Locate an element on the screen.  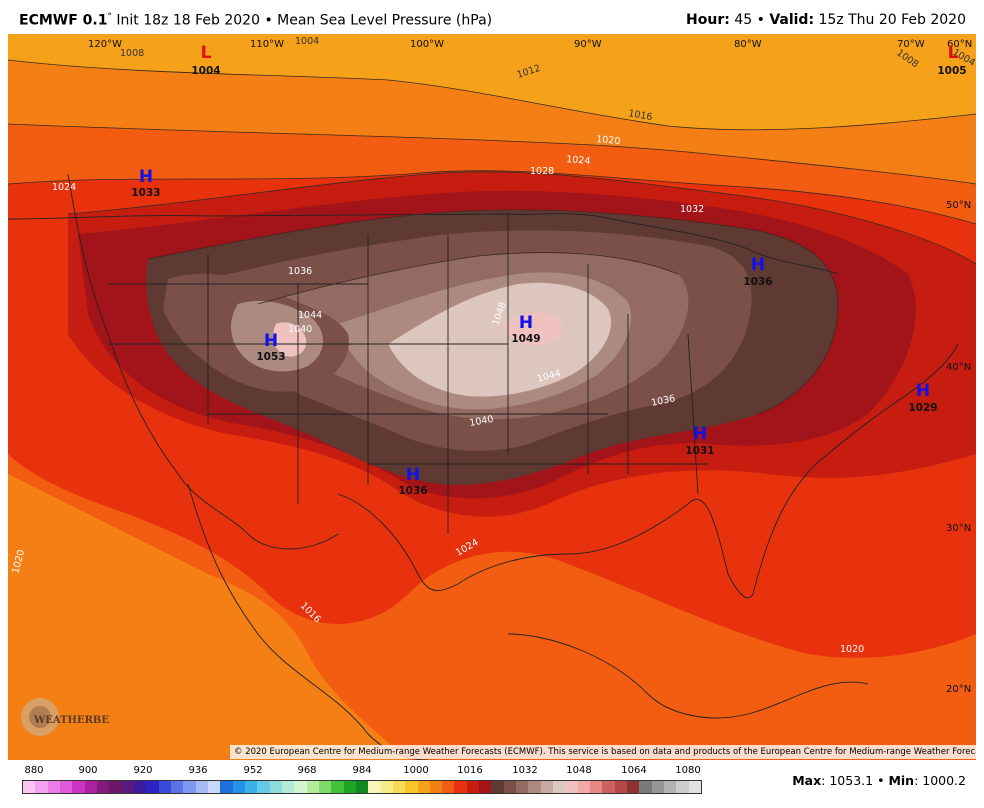
colorbar-tick: 1080 is located at coordinates (688, 770).